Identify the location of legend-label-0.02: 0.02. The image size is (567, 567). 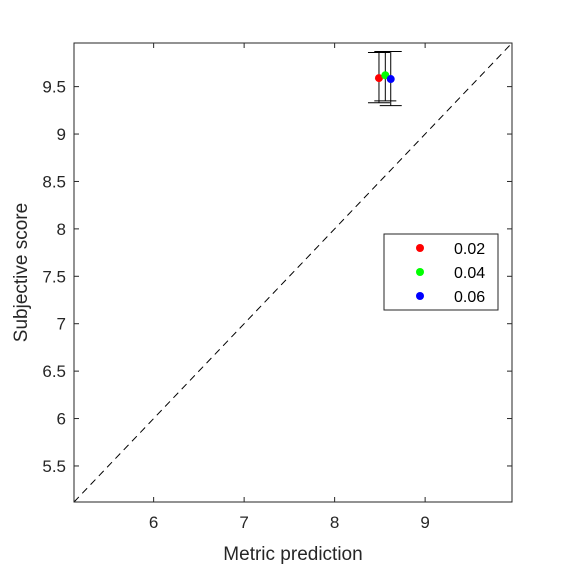
(469, 249).